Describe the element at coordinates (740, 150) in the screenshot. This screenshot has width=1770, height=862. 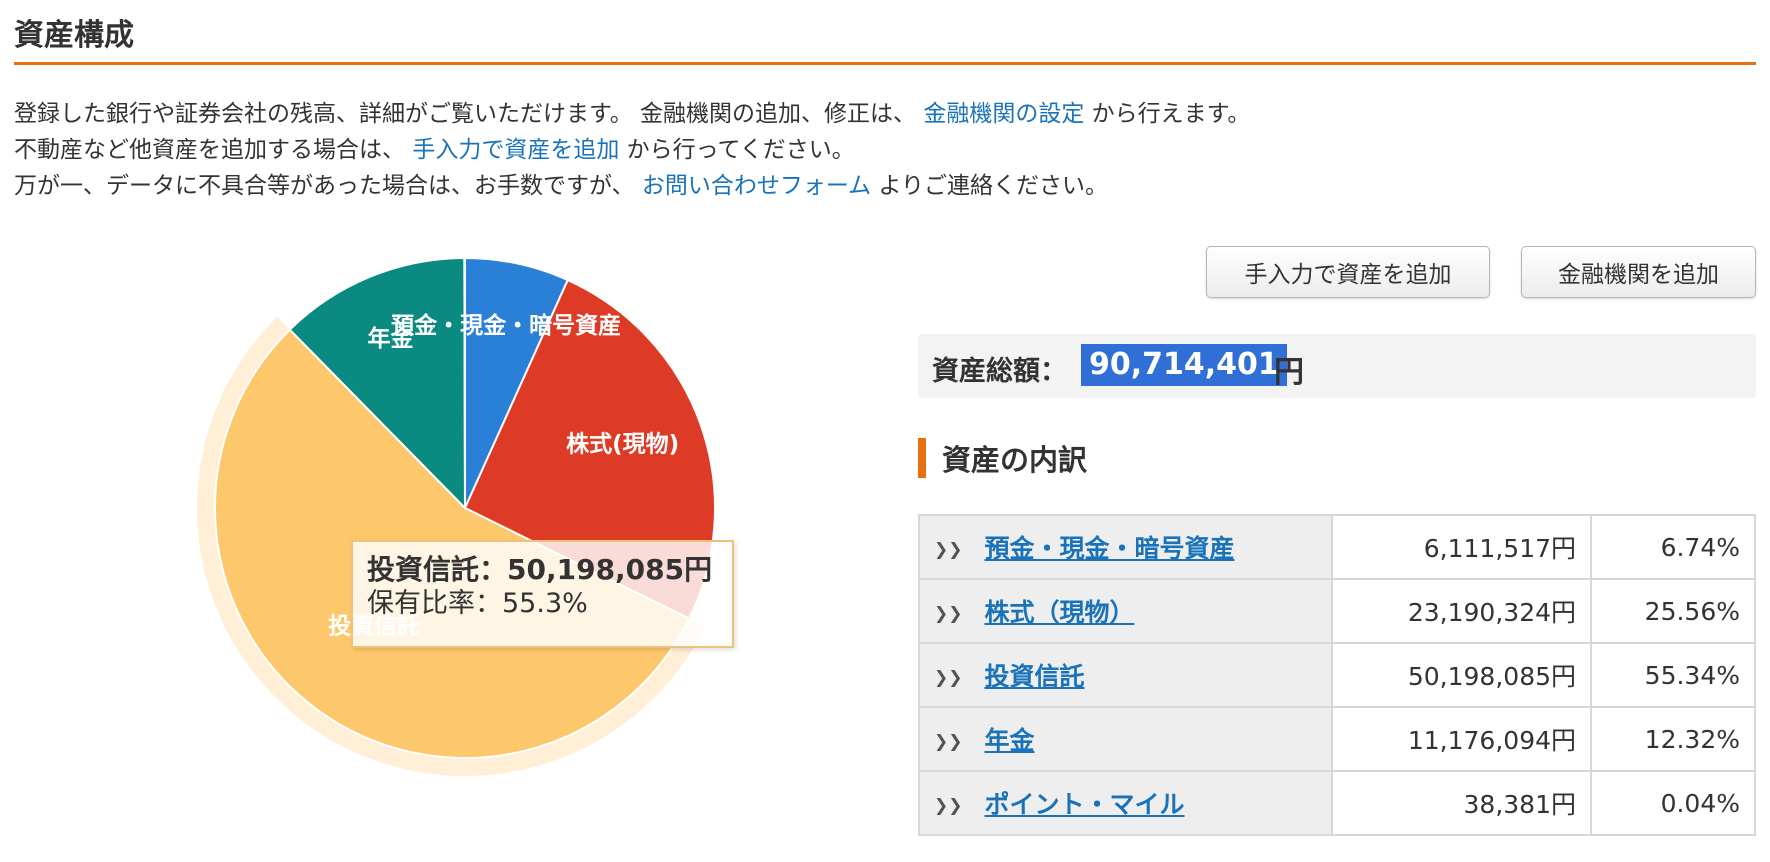
I see `intro-line-2-suffix: から行ってください。` at that location.